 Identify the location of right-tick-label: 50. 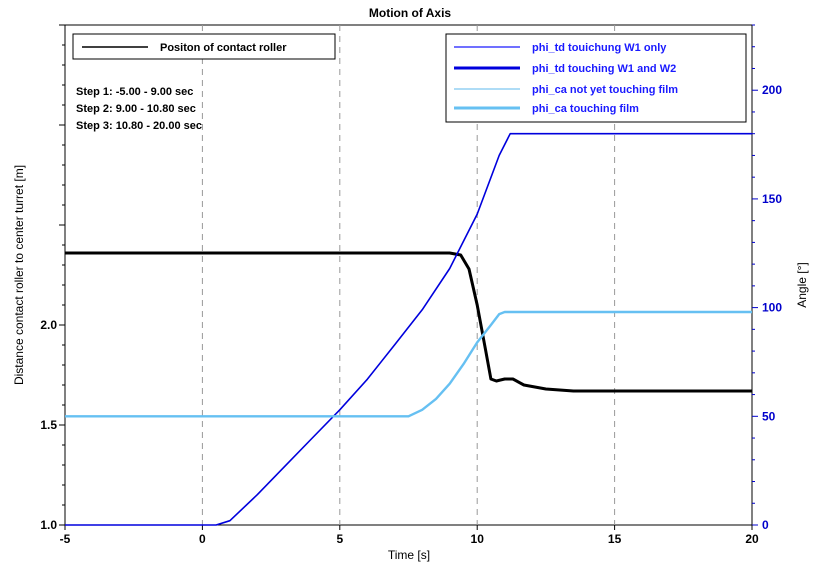
(769, 416).